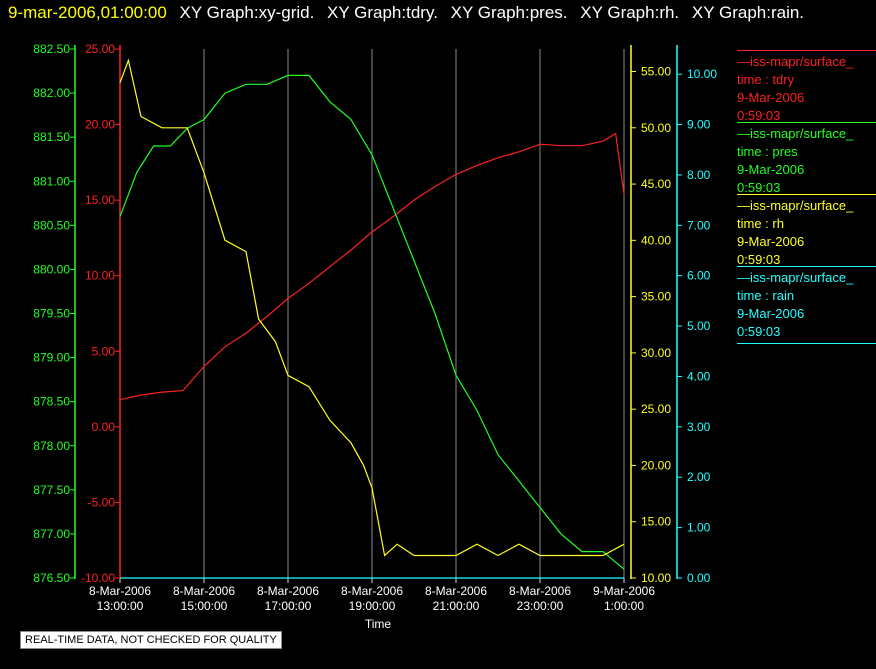  I want to click on legend-field: time : rain, so click(766, 295).